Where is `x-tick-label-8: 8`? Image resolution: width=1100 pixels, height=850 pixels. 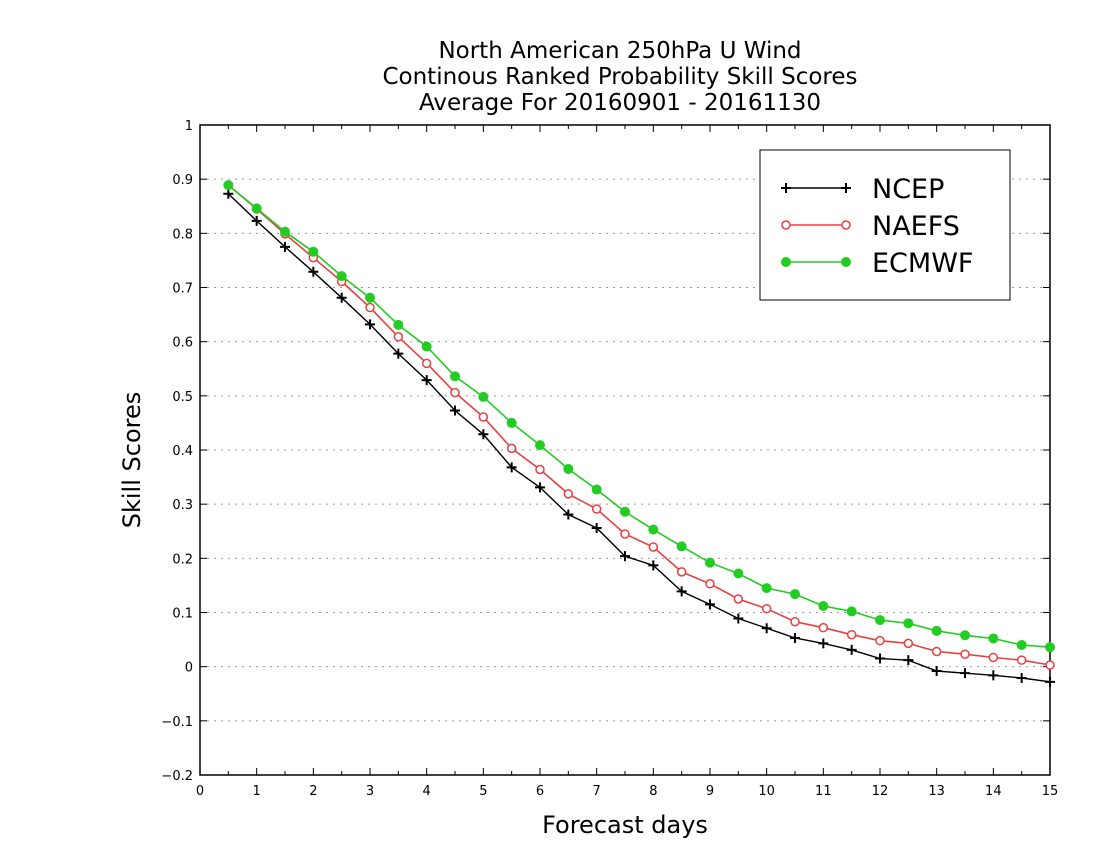 x-tick-label-8: 8 is located at coordinates (653, 791).